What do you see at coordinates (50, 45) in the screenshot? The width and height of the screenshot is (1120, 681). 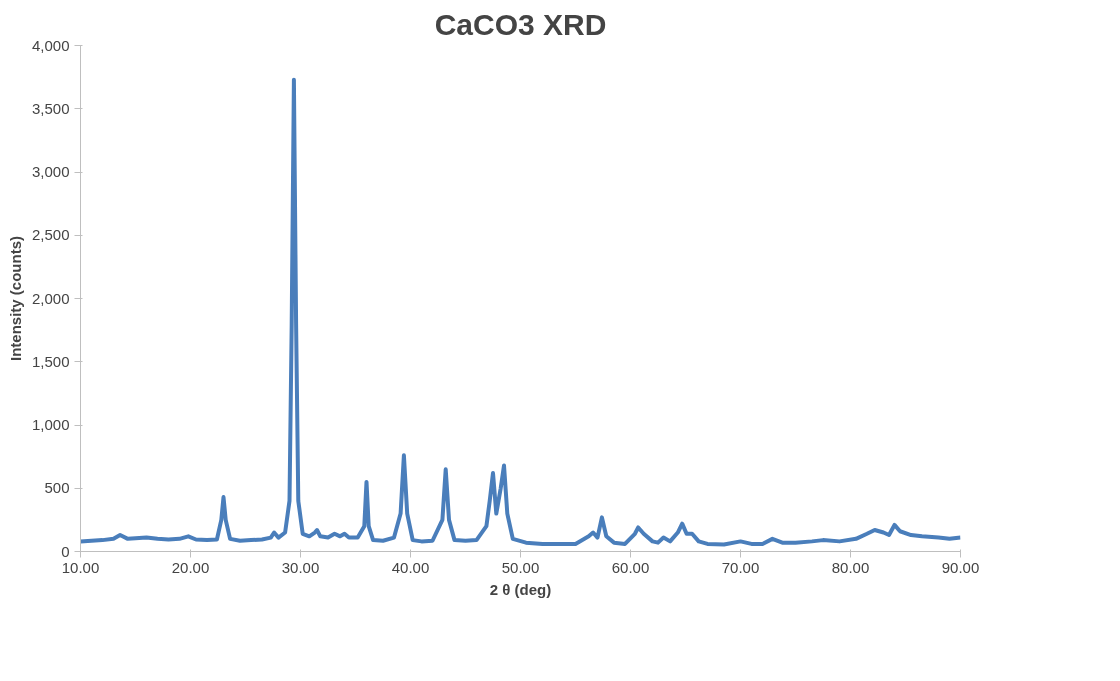 I see `y-tick-label: 4,000` at bounding box center [50, 45].